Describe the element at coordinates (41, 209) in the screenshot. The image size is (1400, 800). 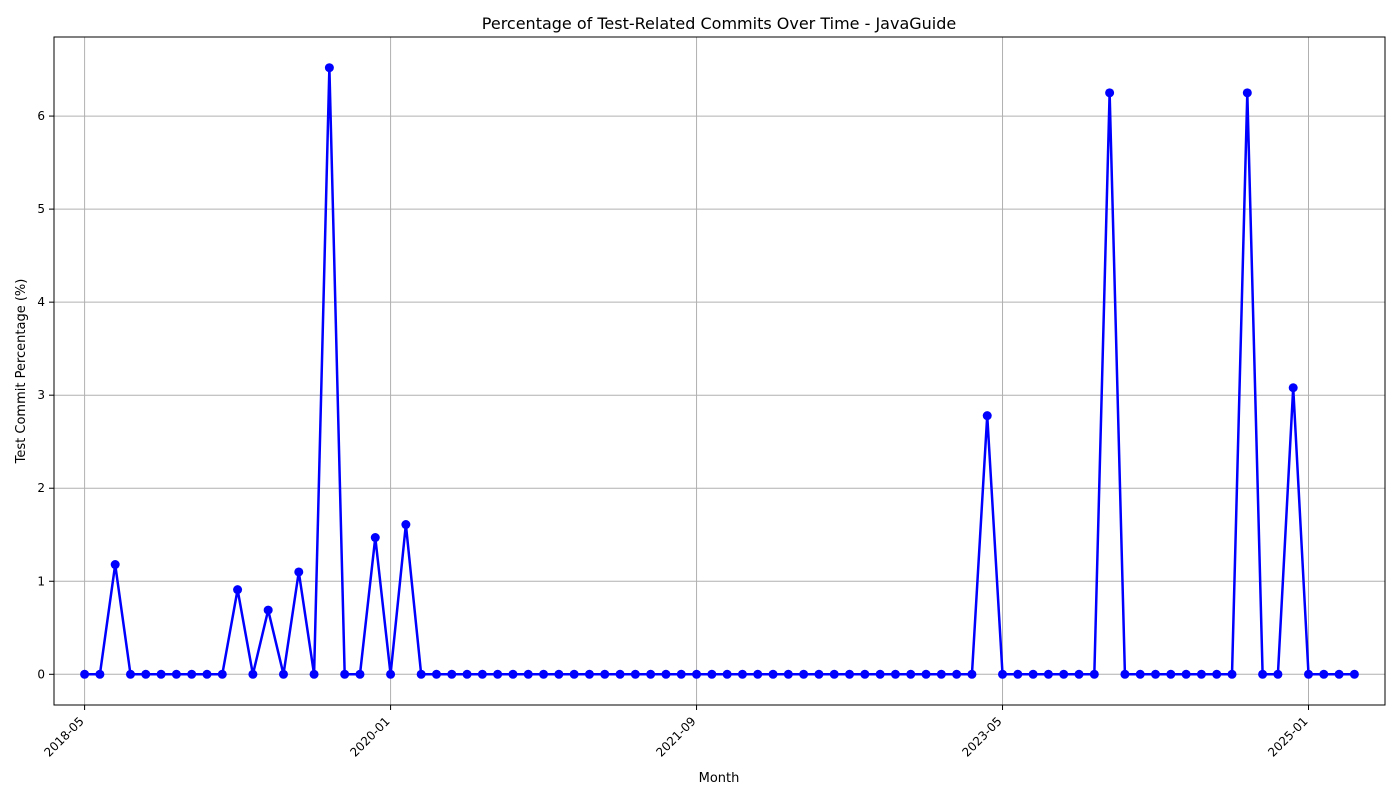
I see `y-tick-label: 5` at that location.